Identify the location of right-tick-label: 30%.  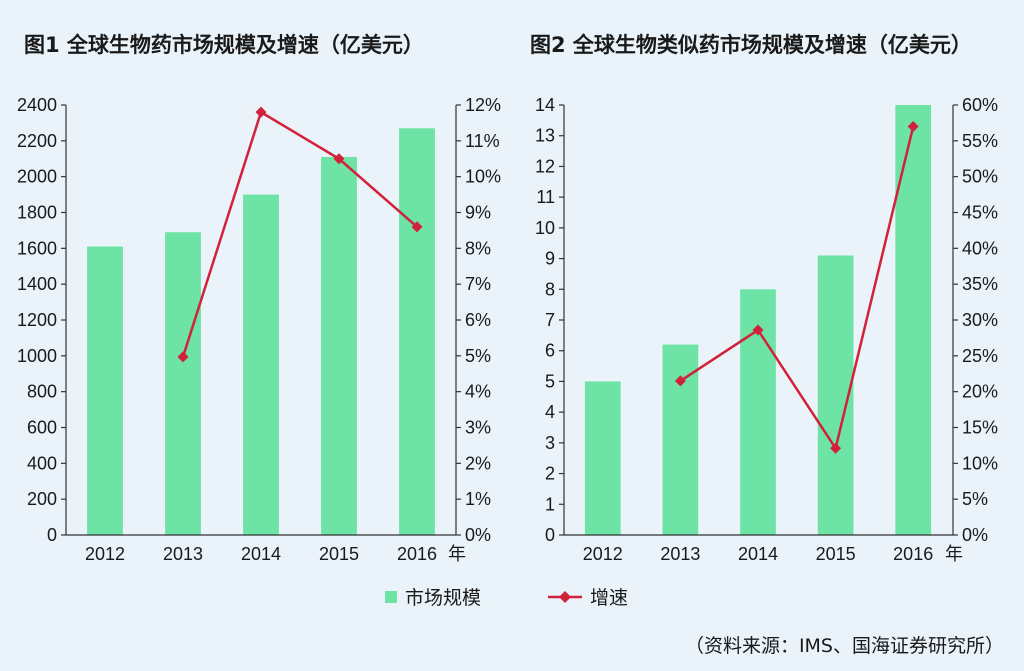
(980, 320).